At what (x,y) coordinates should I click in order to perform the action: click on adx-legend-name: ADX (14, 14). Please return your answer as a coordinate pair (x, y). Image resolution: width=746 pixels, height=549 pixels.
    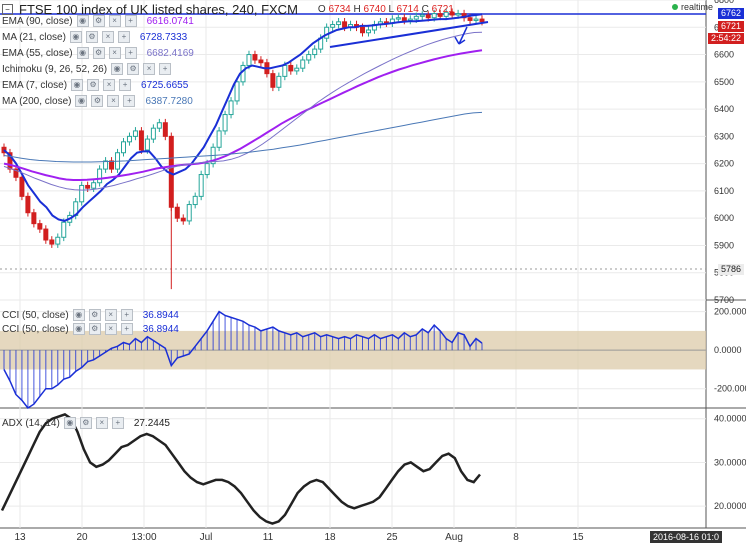
    Looking at the image, I should click on (31, 423).